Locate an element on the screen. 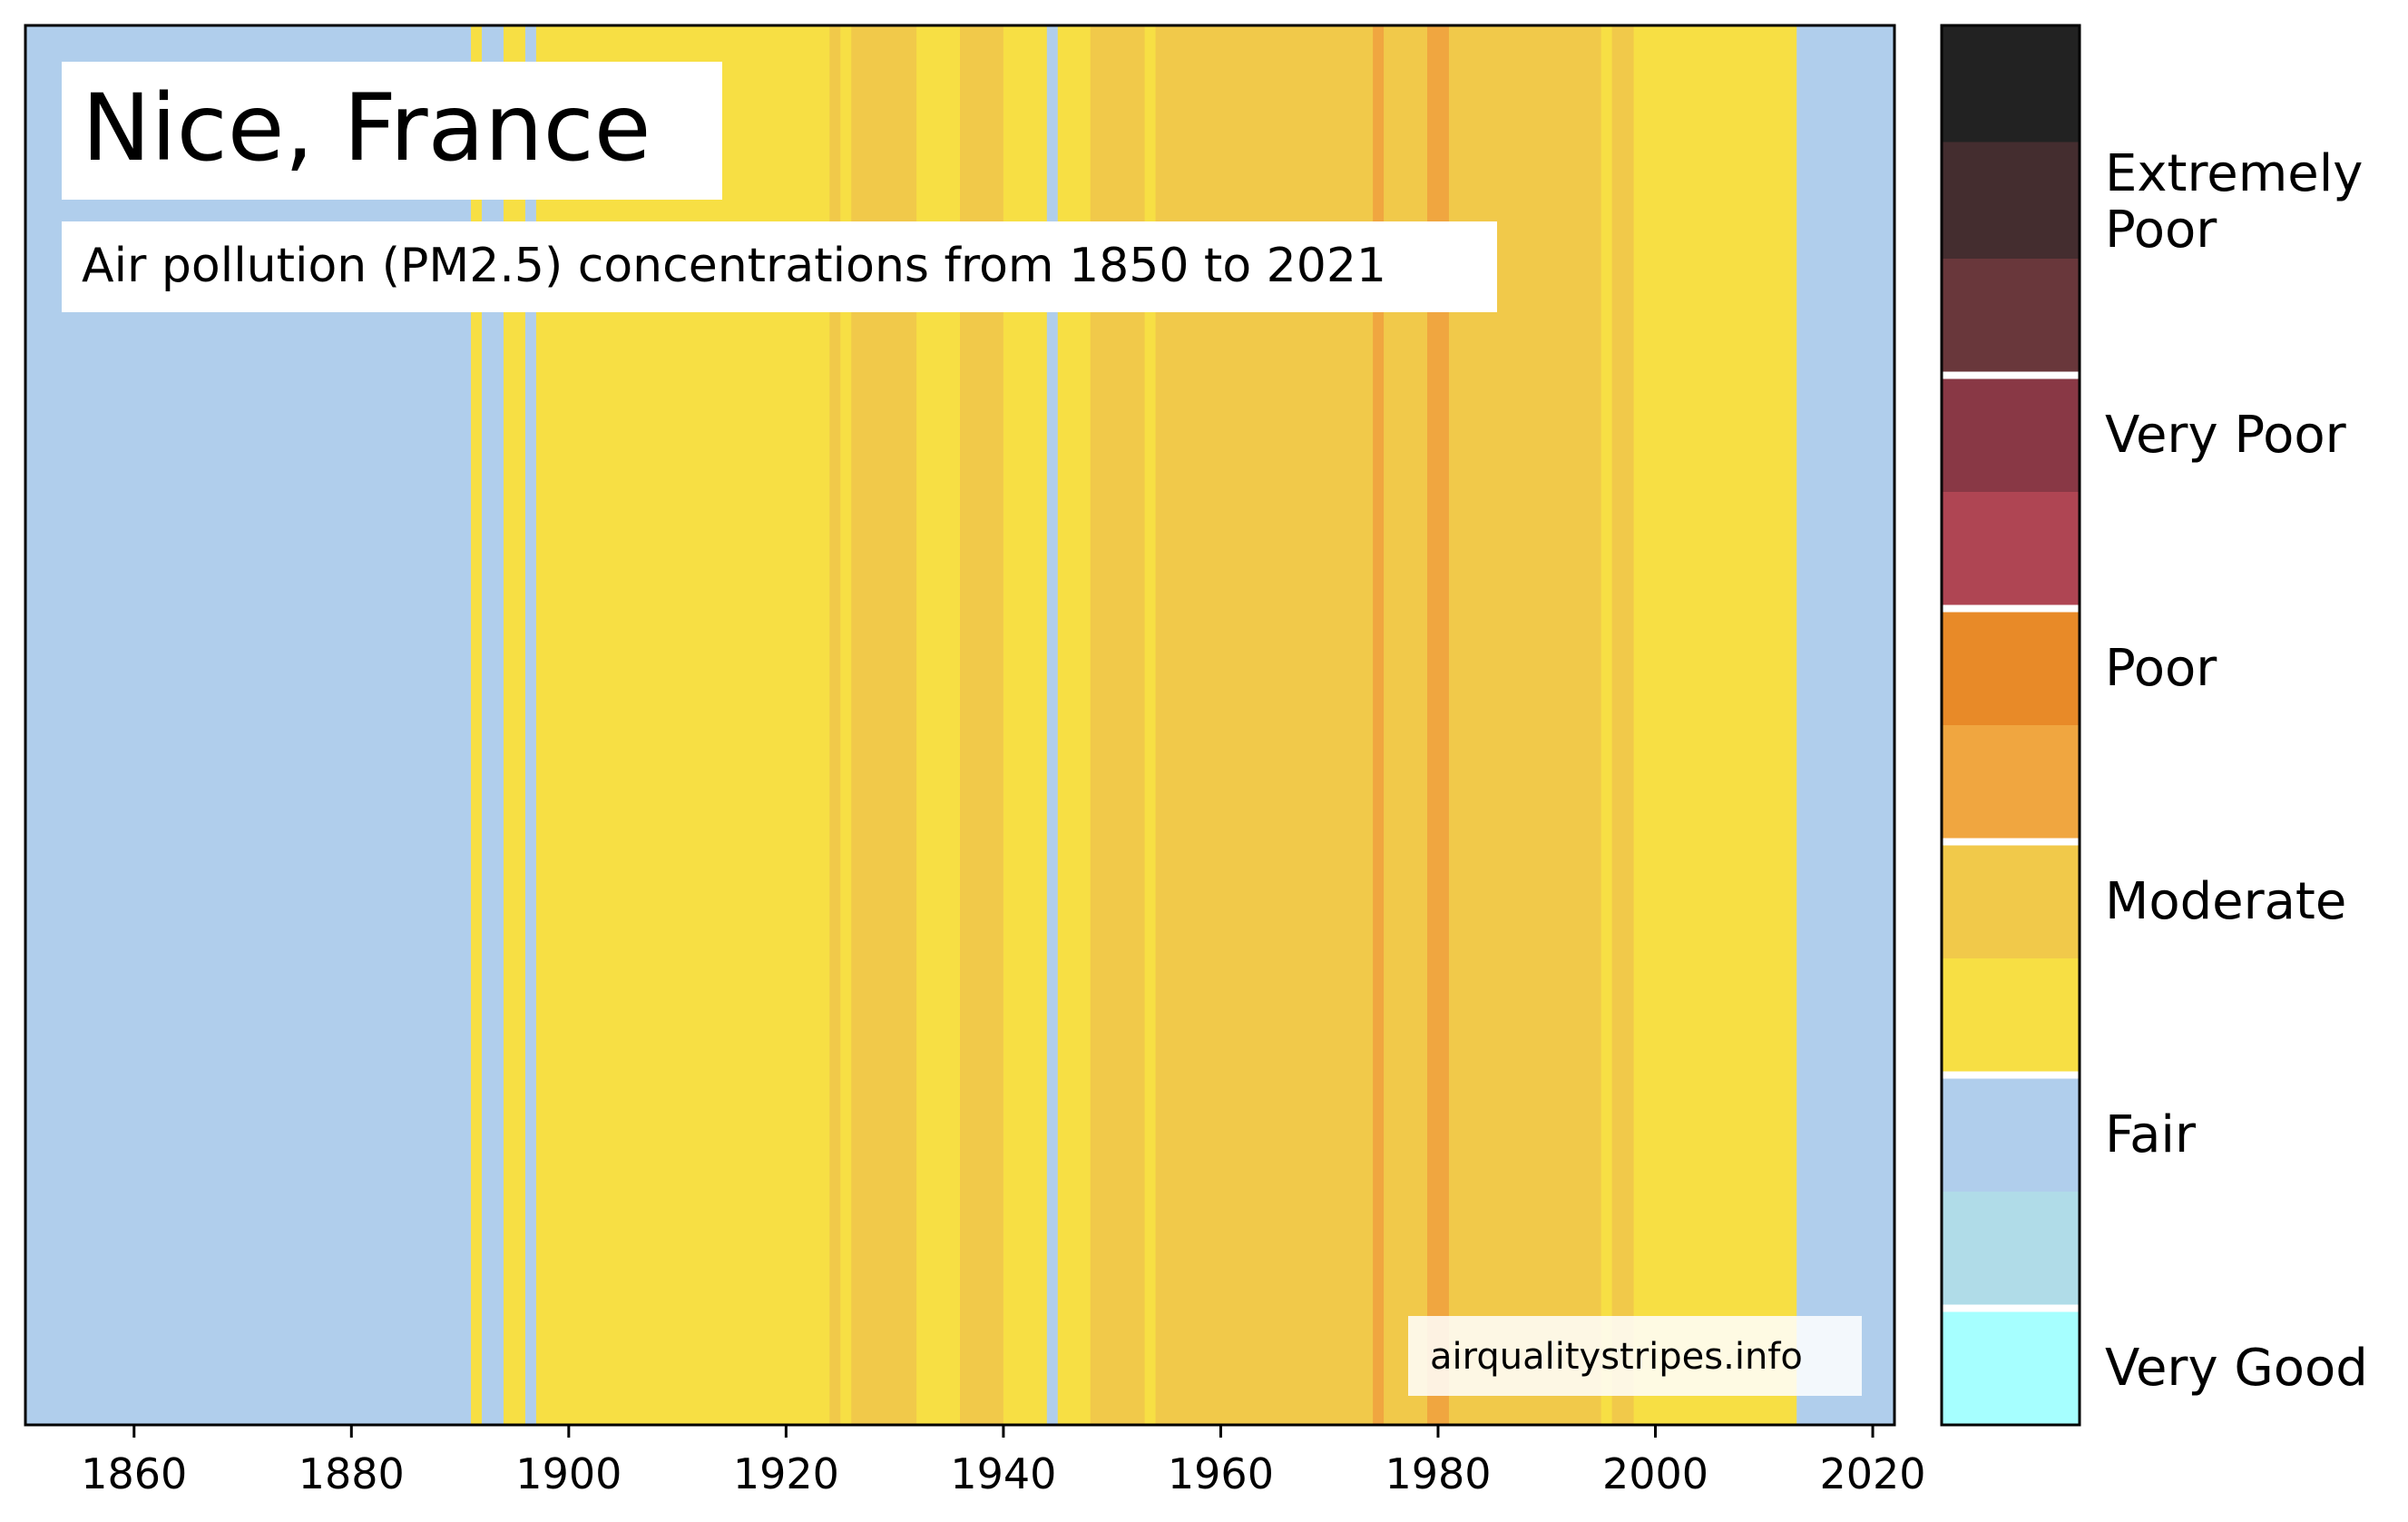 The height and width of the screenshot is (1522, 2408). x-tick-label: 1860 is located at coordinates (134, 1473).